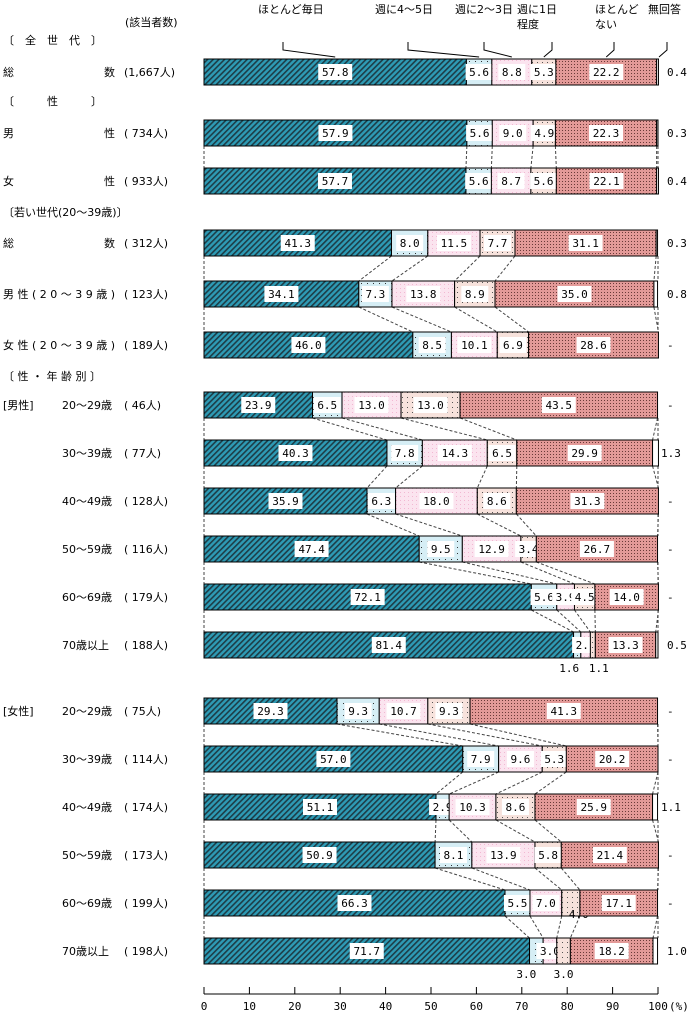  Describe the element at coordinates (606, 133) in the screenshot. I see `data-label: 22.3` at that location.